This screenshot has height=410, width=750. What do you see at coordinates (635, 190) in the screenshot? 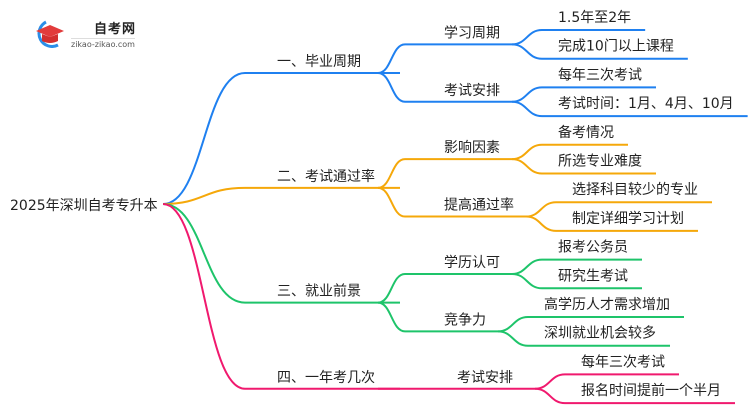
I see `leaf-node: 选择科目较少的专业` at bounding box center [635, 190].